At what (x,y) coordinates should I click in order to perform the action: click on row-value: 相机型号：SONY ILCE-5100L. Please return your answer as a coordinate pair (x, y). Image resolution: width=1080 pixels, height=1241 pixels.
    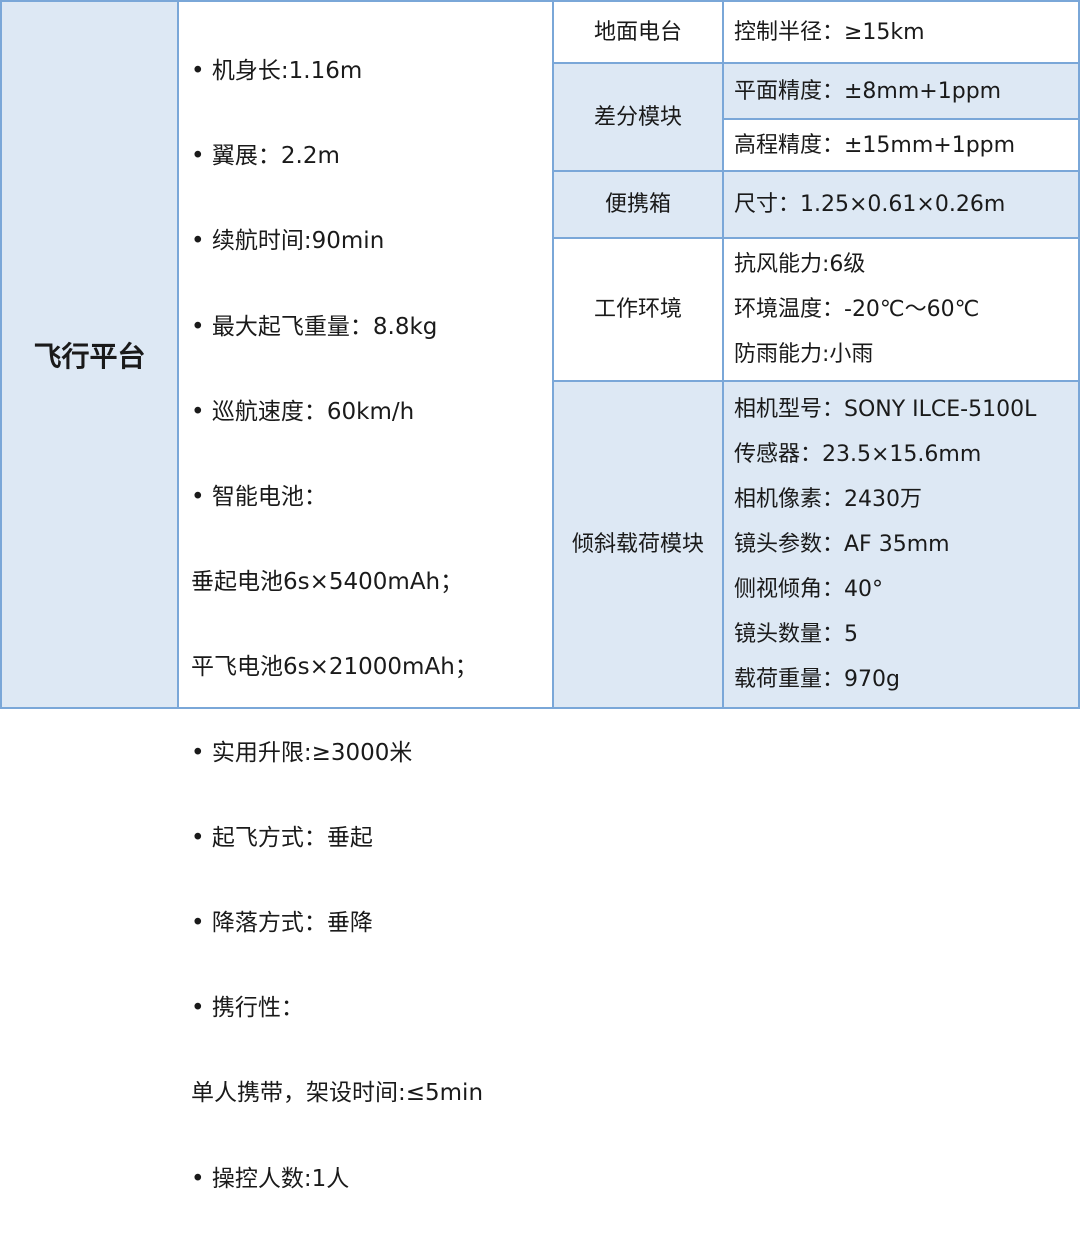
    Looking at the image, I should click on (885, 409).